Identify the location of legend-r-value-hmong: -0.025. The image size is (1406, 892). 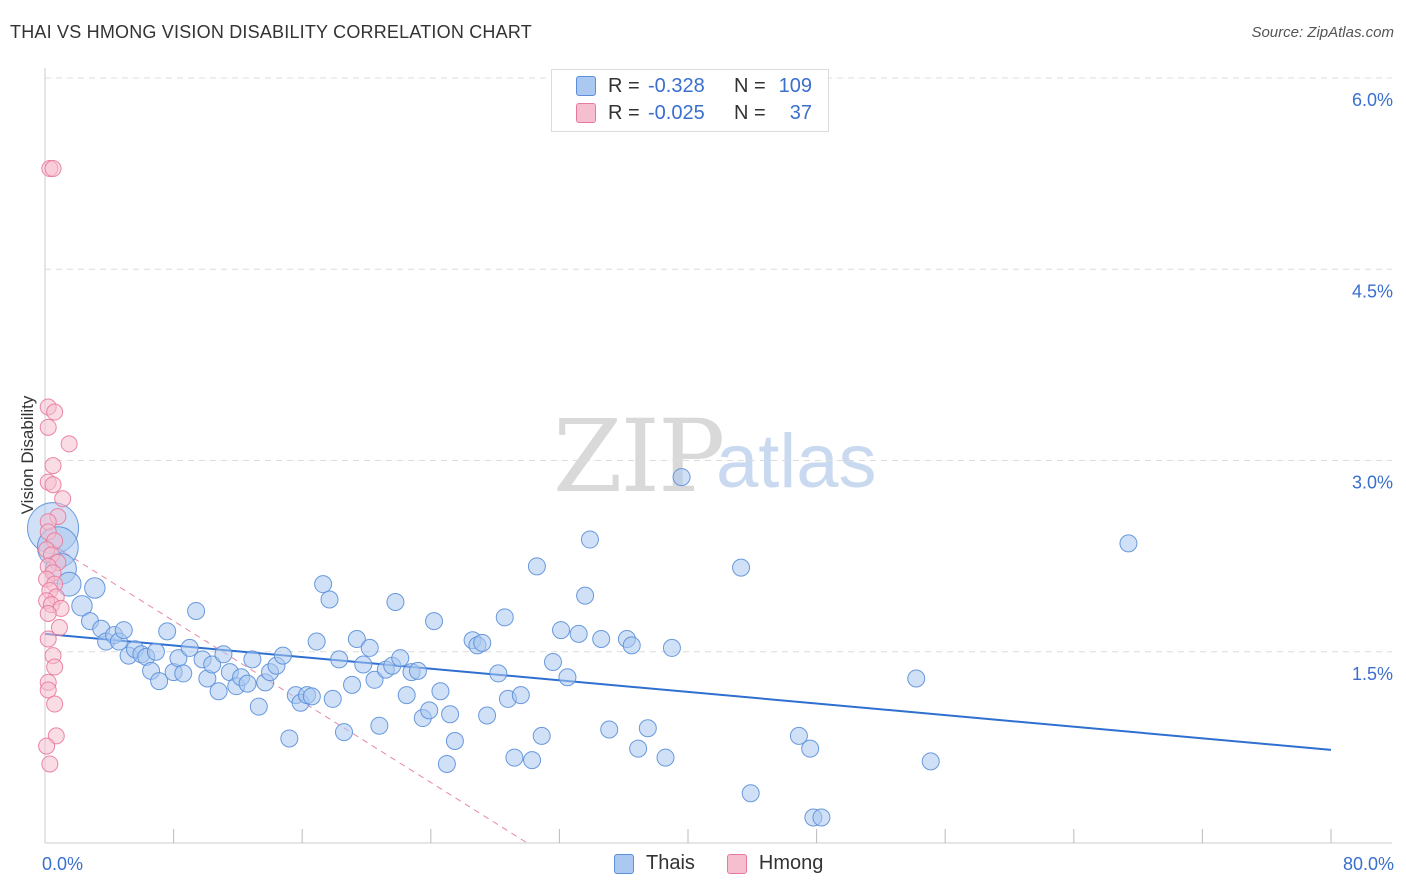
(676, 112).